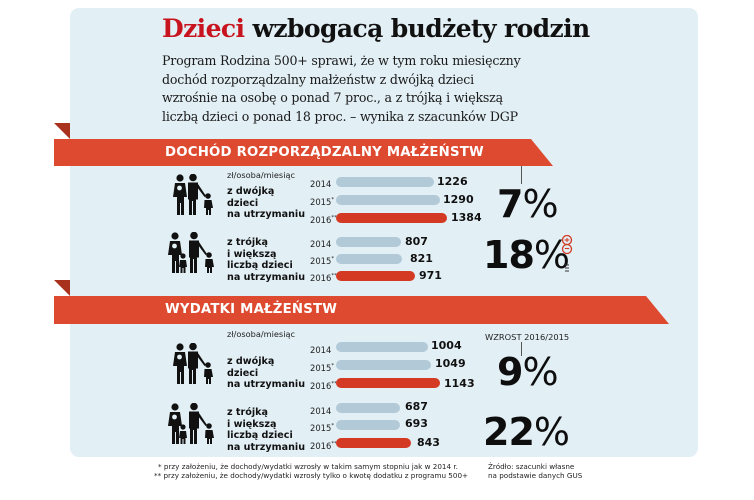 The height and width of the screenshot is (500, 754). I want to click on section-heading-text: DOCHÓD ROZPORZĄDZALNY MAŁŻEŃSTW, so click(324, 152).